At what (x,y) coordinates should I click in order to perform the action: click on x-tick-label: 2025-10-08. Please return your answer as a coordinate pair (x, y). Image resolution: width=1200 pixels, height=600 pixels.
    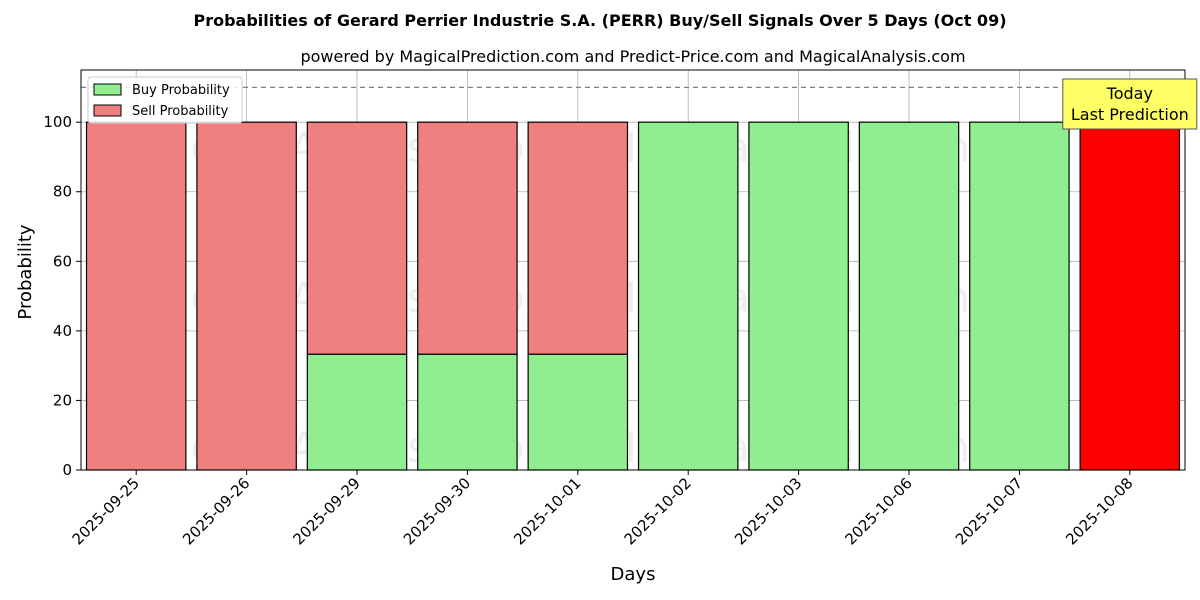
    Looking at the image, I should click on (1099, 511).